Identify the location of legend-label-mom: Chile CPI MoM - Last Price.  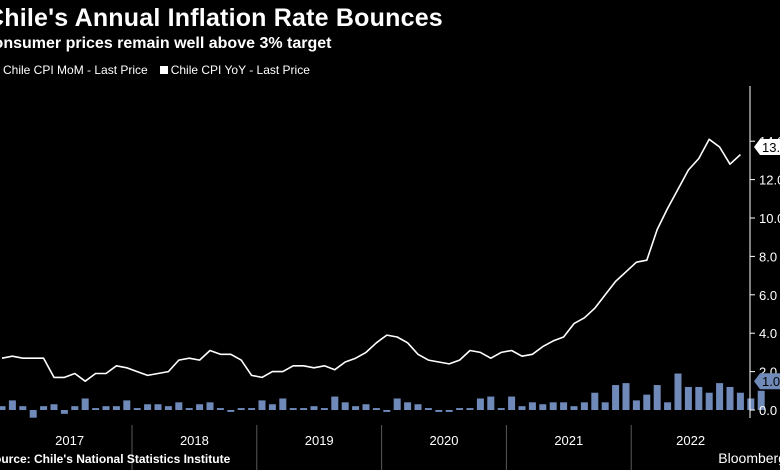
(75, 70).